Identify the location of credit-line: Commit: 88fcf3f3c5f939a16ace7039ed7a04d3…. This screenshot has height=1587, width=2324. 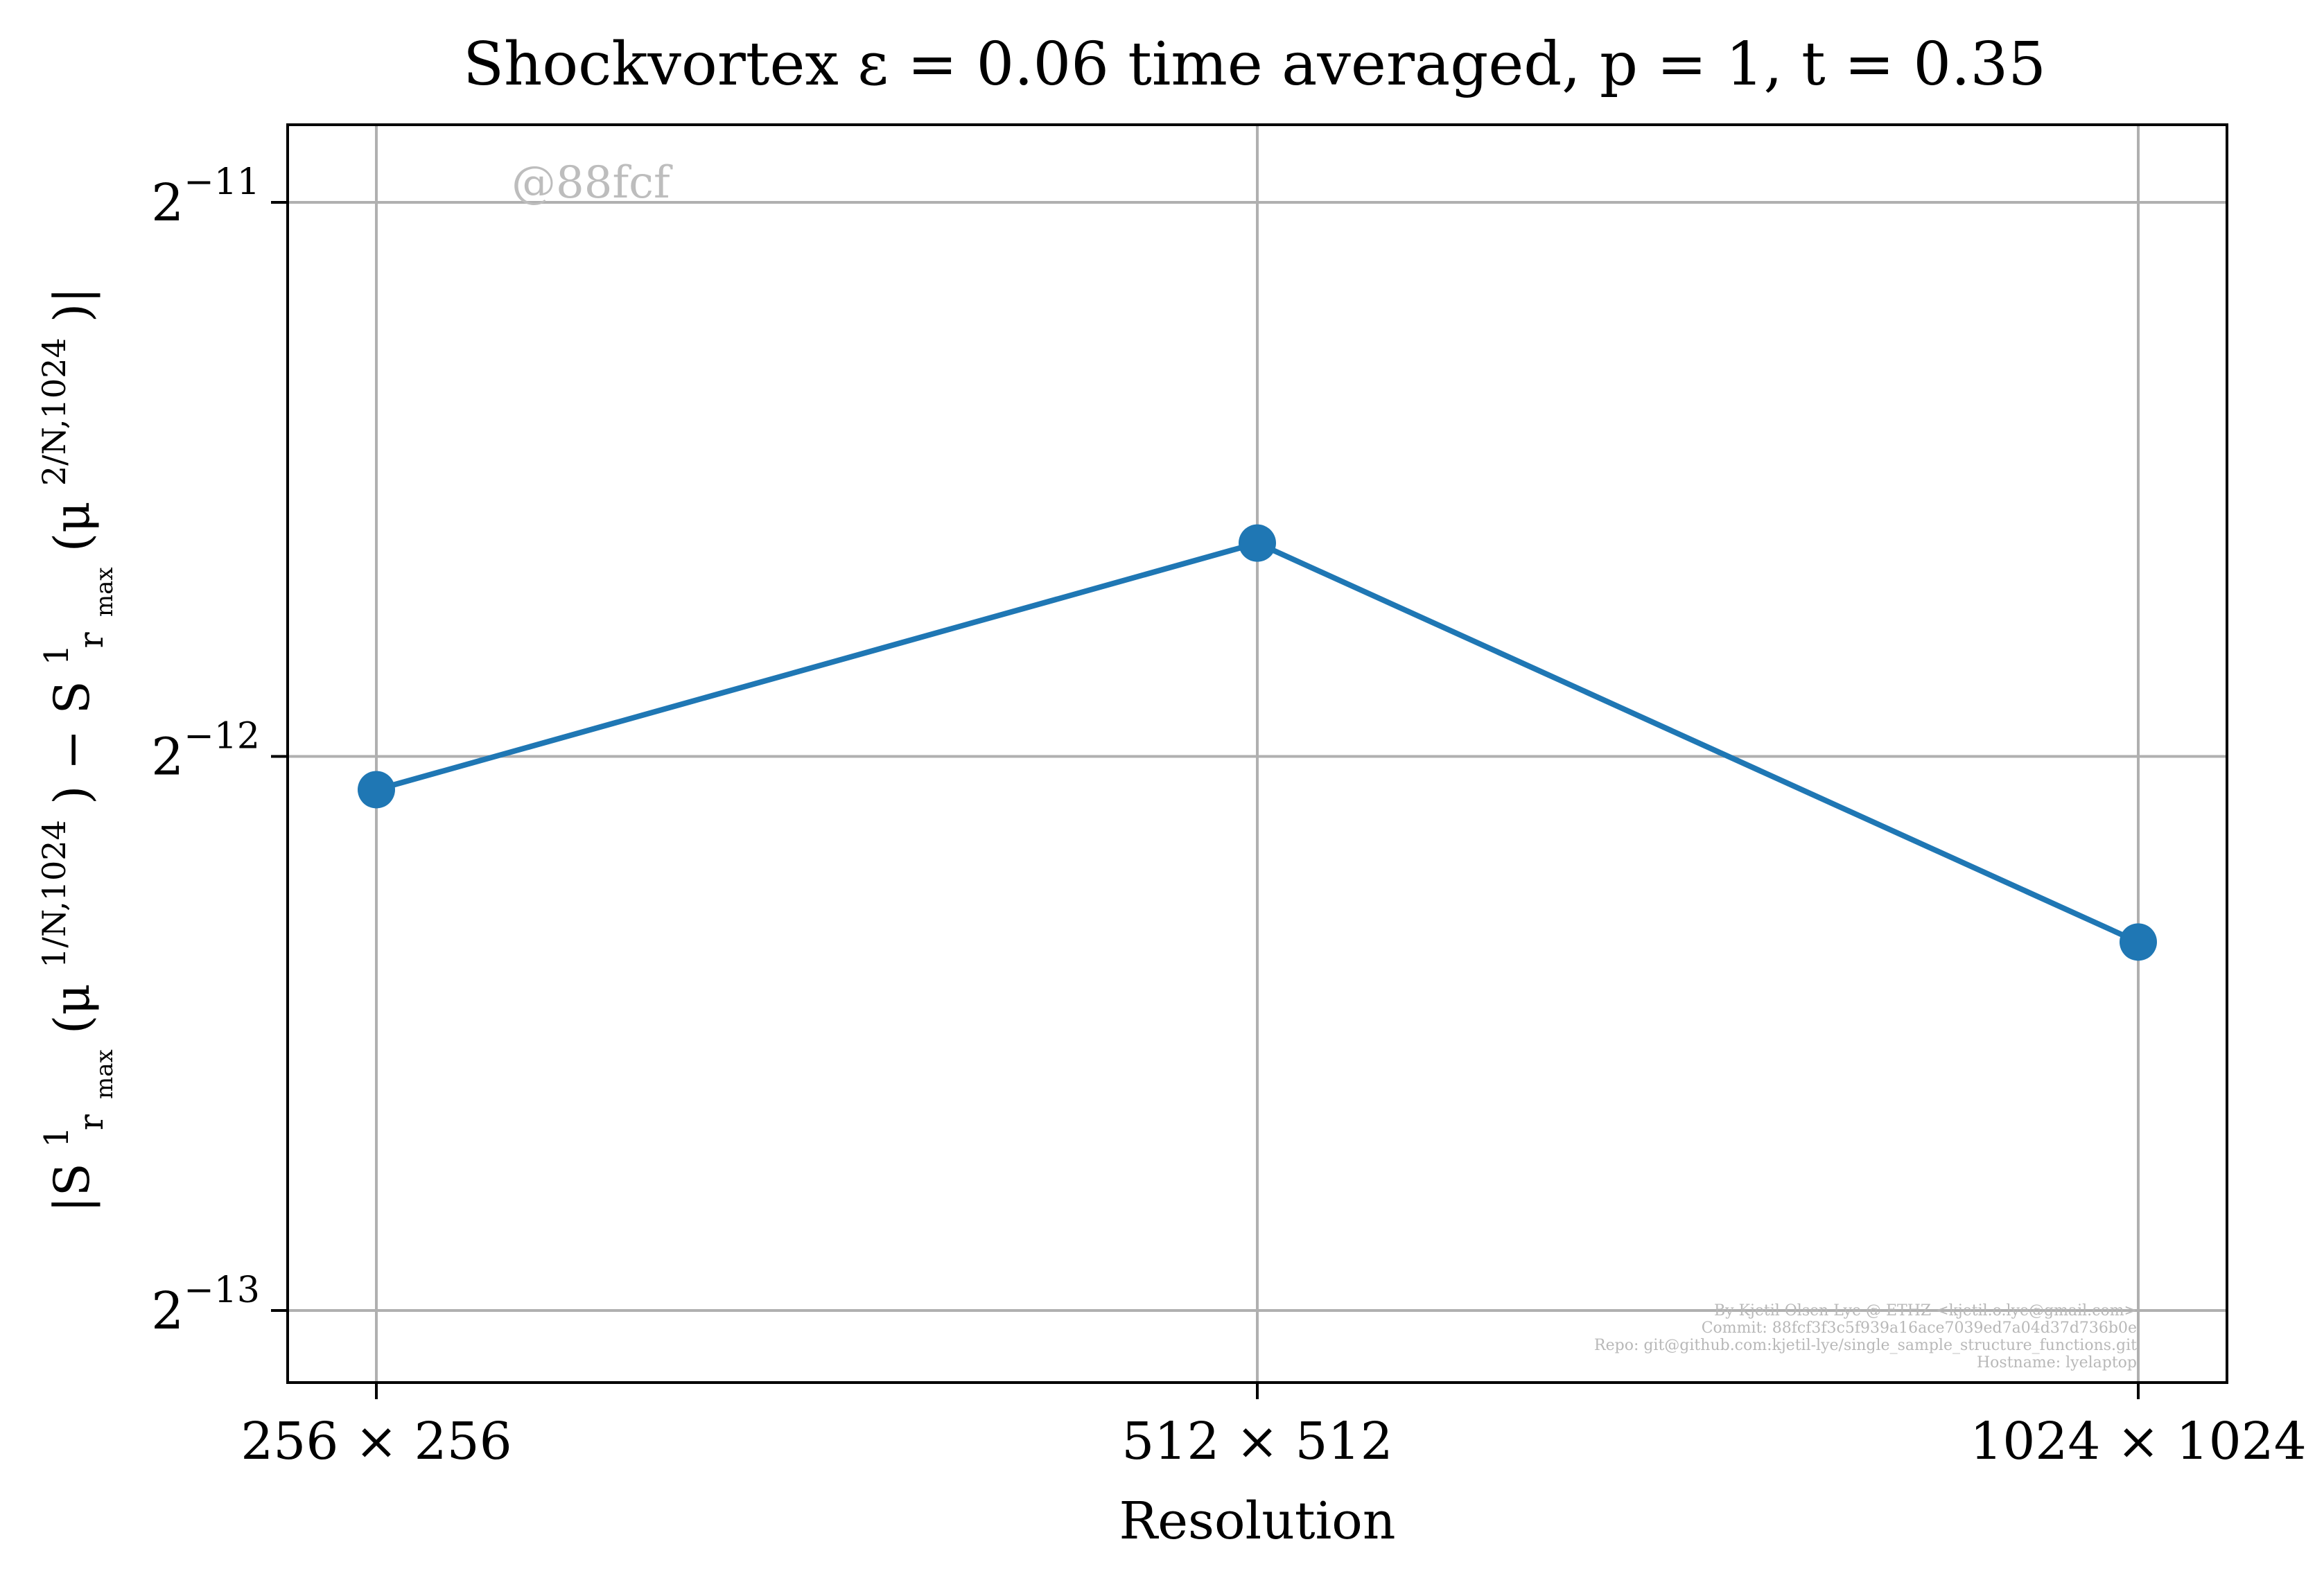
(1919, 1328).